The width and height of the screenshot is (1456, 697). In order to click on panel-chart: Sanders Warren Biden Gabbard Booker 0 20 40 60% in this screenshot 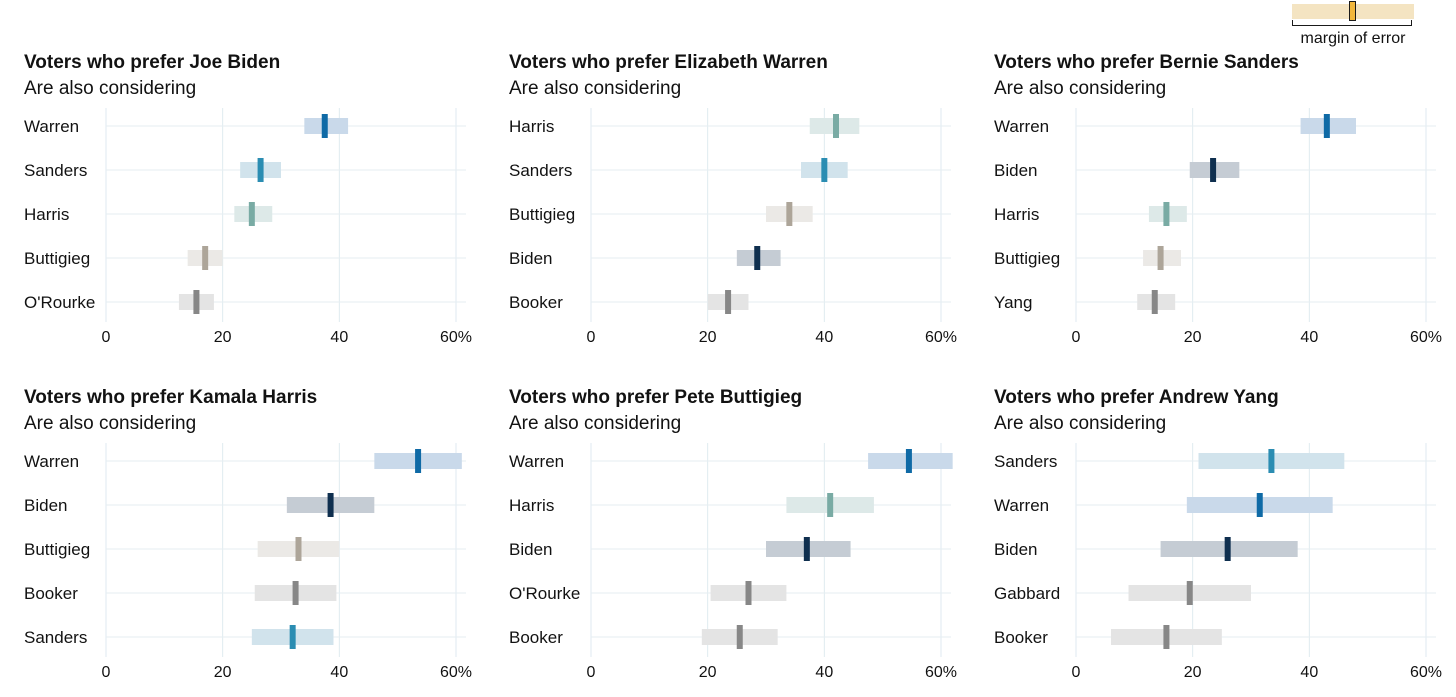, I will do `click(1218, 562)`.